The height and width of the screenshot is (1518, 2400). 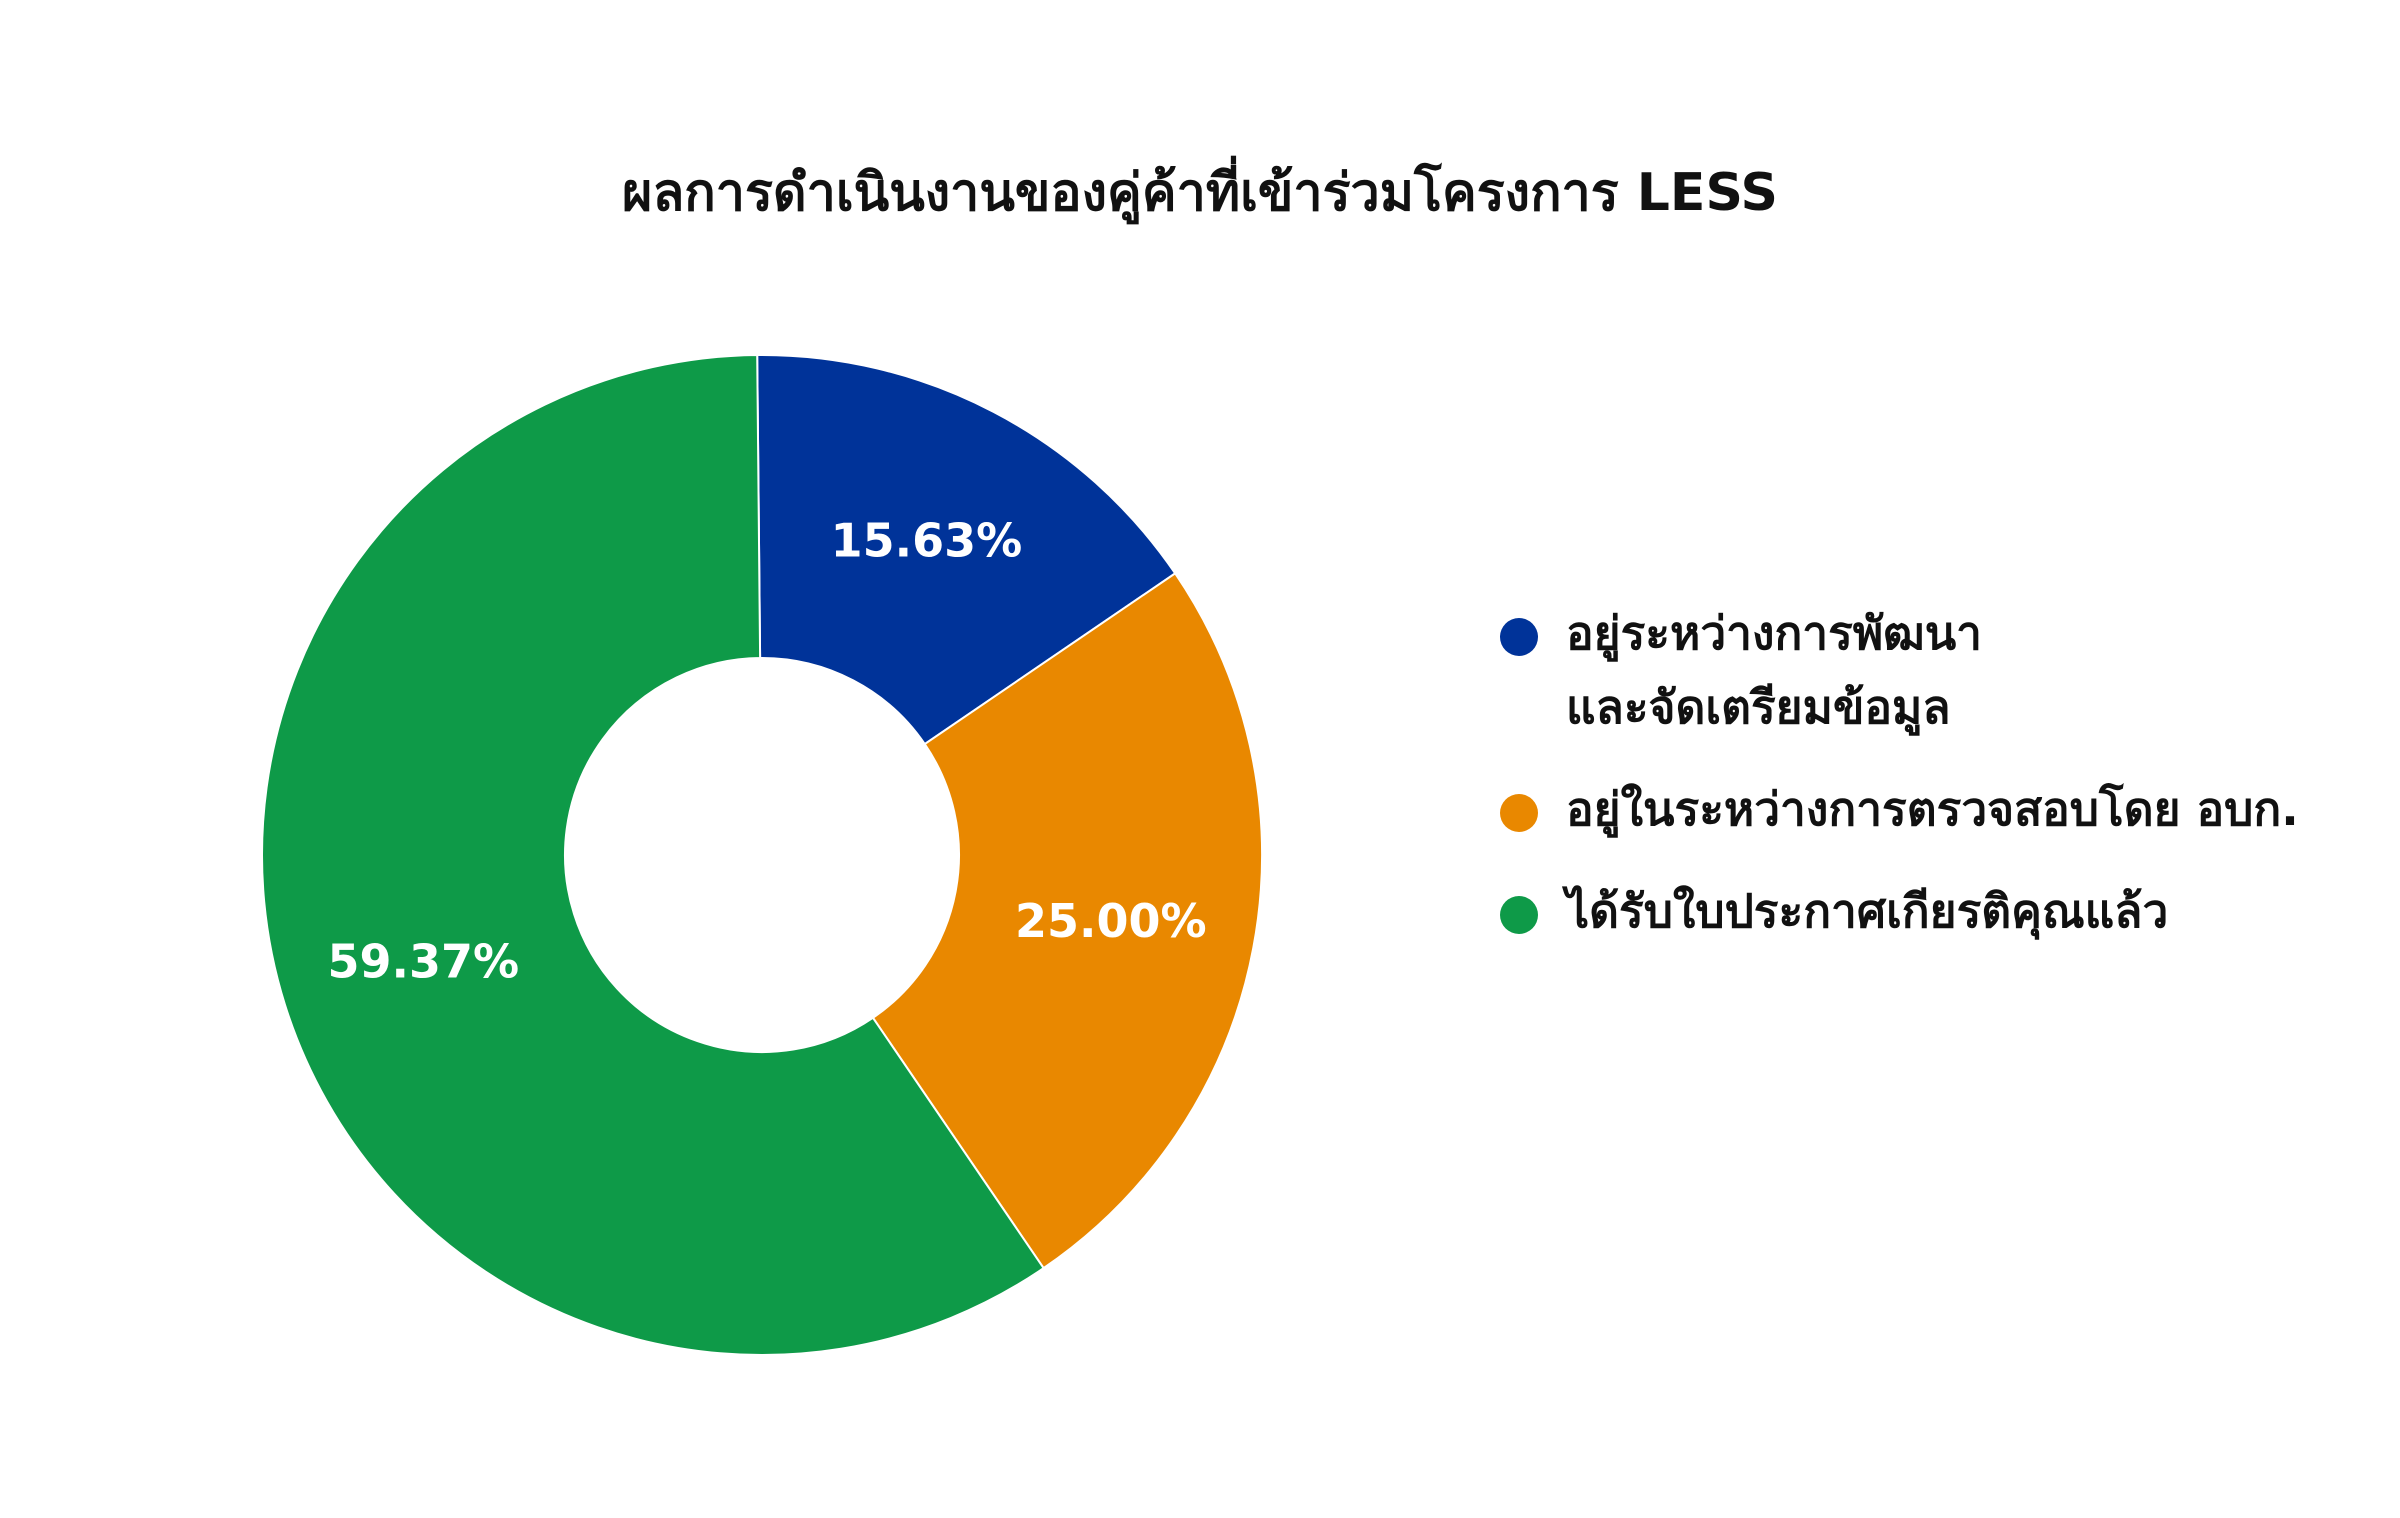 What do you see at coordinates (1940, 675) in the screenshot?
I see `legend-item-developing: อยู่ระหว่างการพัฒนา และจัดเตรียมข้อมูล` at bounding box center [1940, 675].